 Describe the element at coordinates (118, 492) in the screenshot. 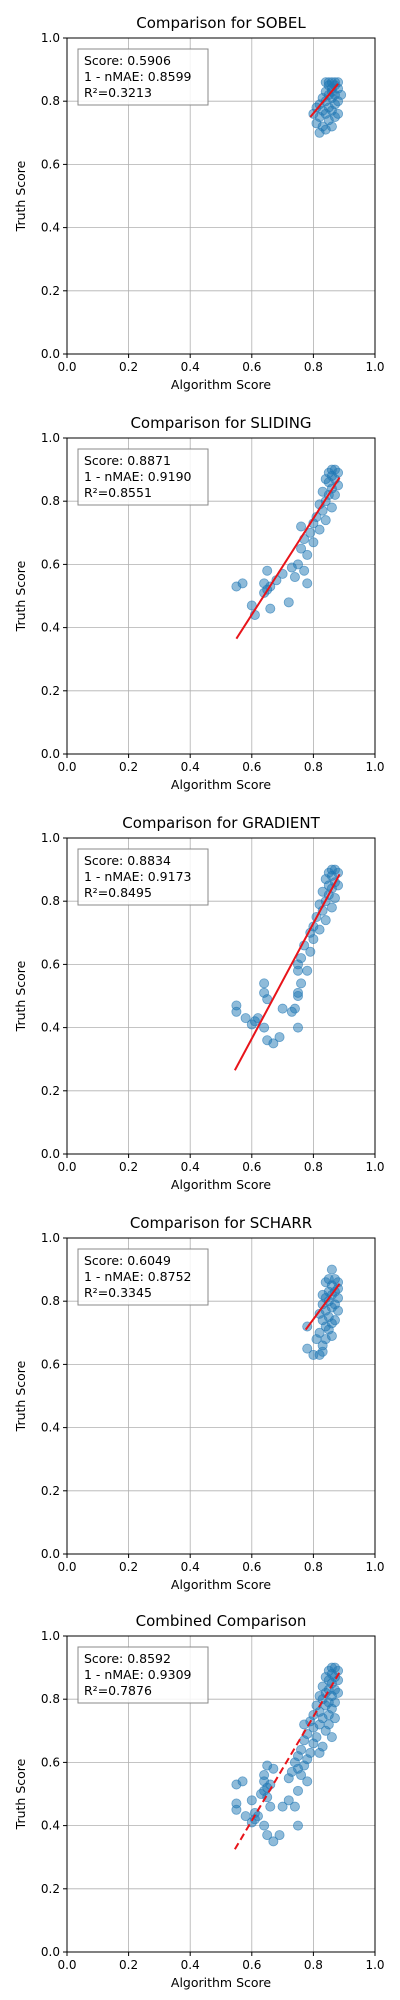

I see `stats-line: R²=0.8551` at that location.